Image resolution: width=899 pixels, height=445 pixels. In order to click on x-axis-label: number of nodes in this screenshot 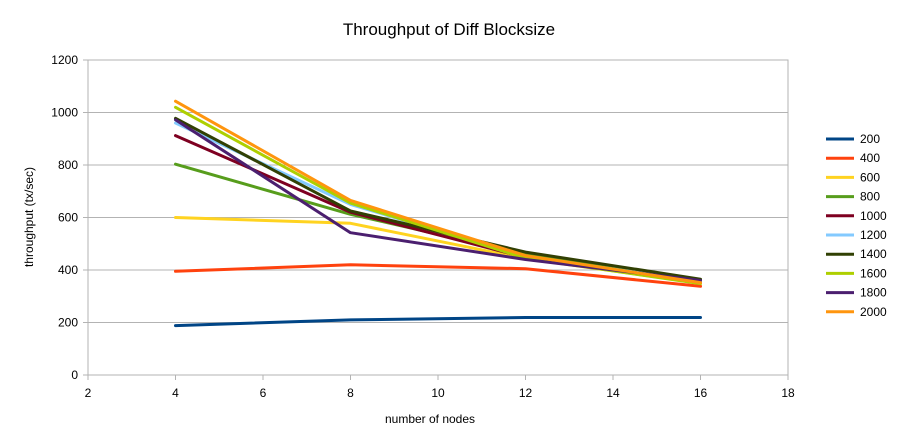, I will do `click(430, 419)`.